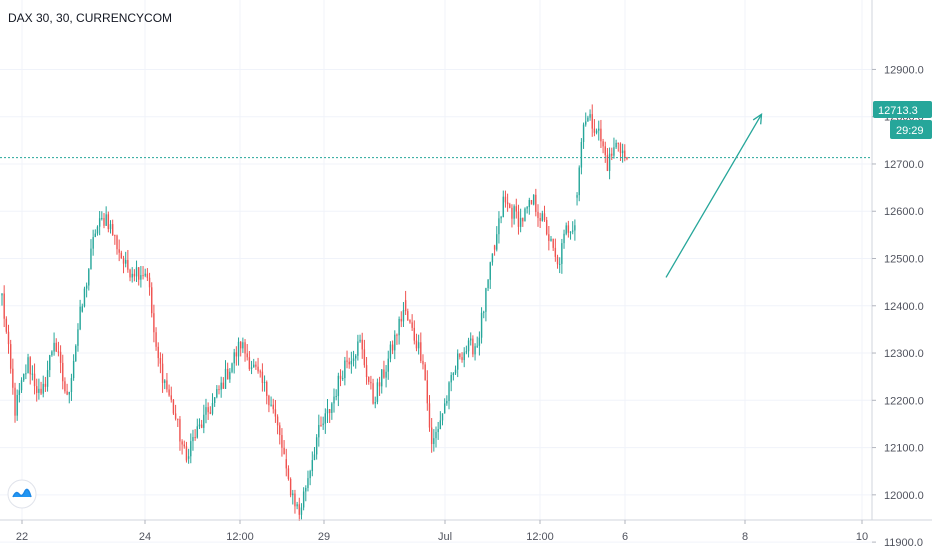 Image resolution: width=932 pixels, height=550 pixels. Describe the element at coordinates (903, 543) in the screenshot. I see `y-tick-label: 11900.0` at that location.